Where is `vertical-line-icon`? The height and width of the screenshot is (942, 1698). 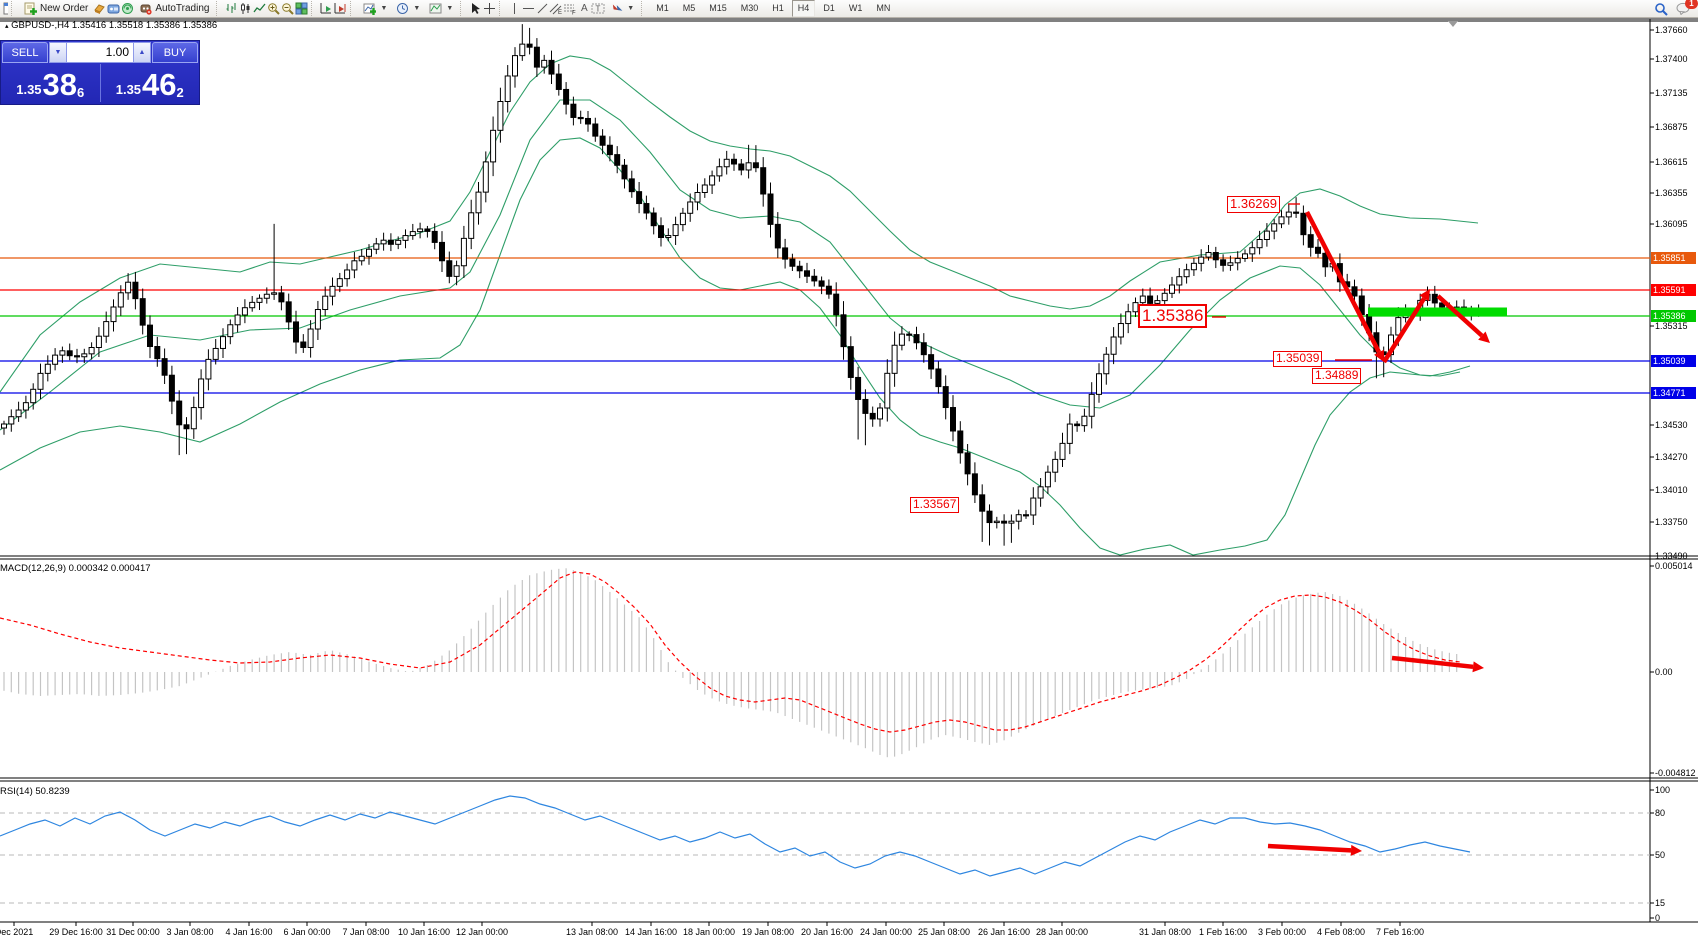
vertical-line-icon is located at coordinates (514, 9).